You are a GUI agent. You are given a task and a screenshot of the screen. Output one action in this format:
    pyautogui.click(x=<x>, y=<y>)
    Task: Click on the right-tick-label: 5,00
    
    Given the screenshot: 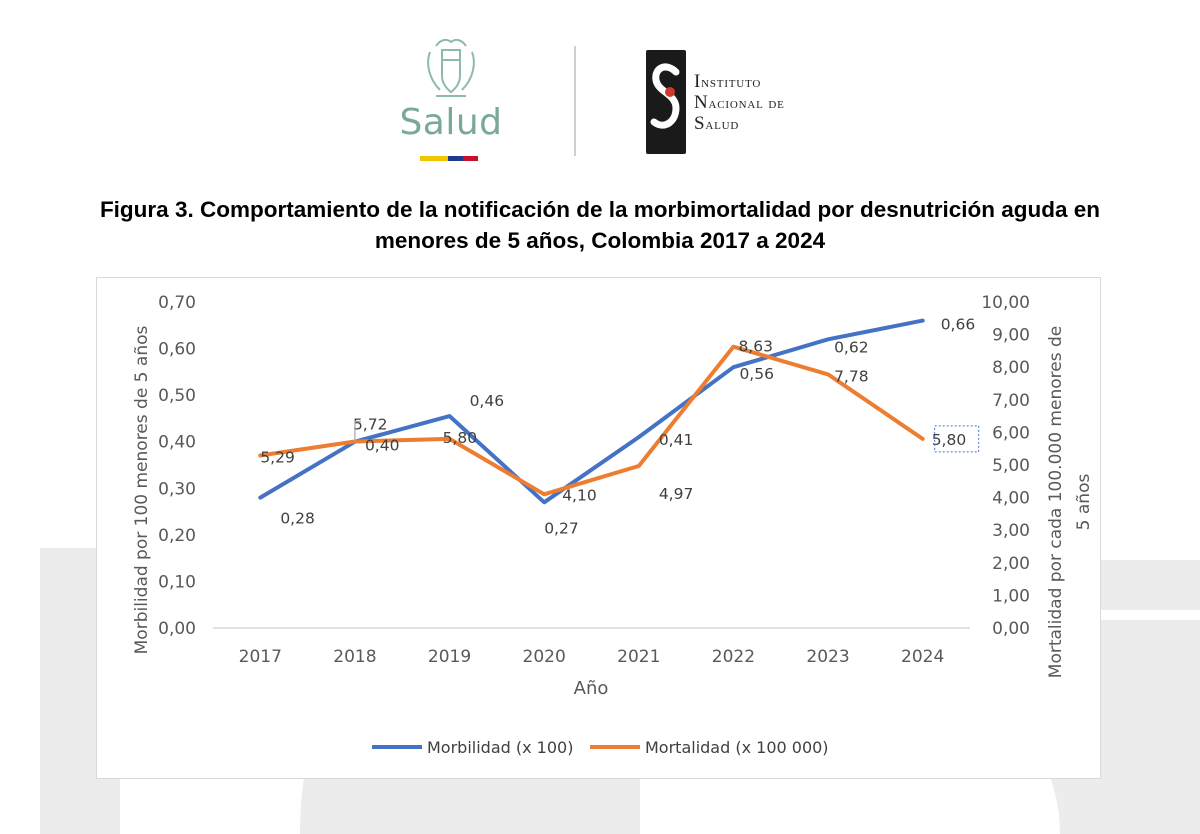 What is the action you would take?
    pyautogui.click(x=1011, y=466)
    